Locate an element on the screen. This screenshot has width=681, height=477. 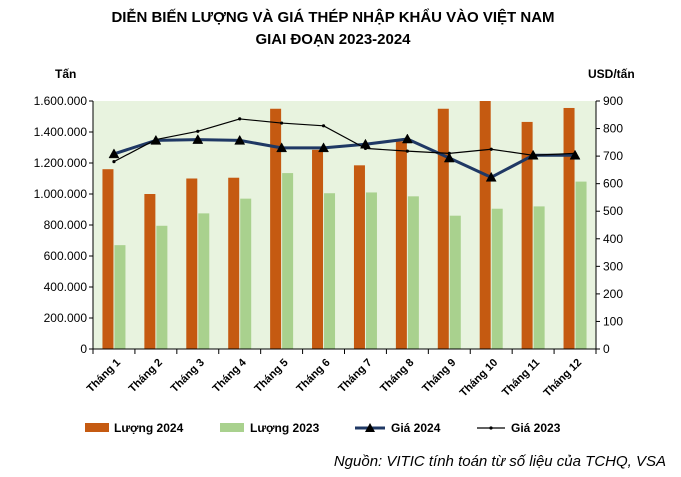
x-tick-label: Tháng 9 is located at coordinates (439, 376).